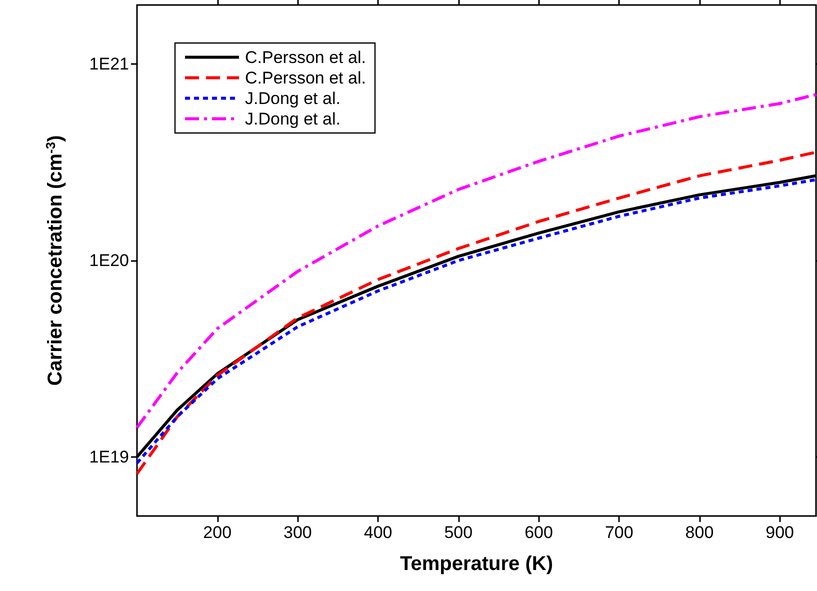 The image size is (817, 591). What do you see at coordinates (109, 260) in the screenshot?
I see `y-tick-label: 1E20` at bounding box center [109, 260].